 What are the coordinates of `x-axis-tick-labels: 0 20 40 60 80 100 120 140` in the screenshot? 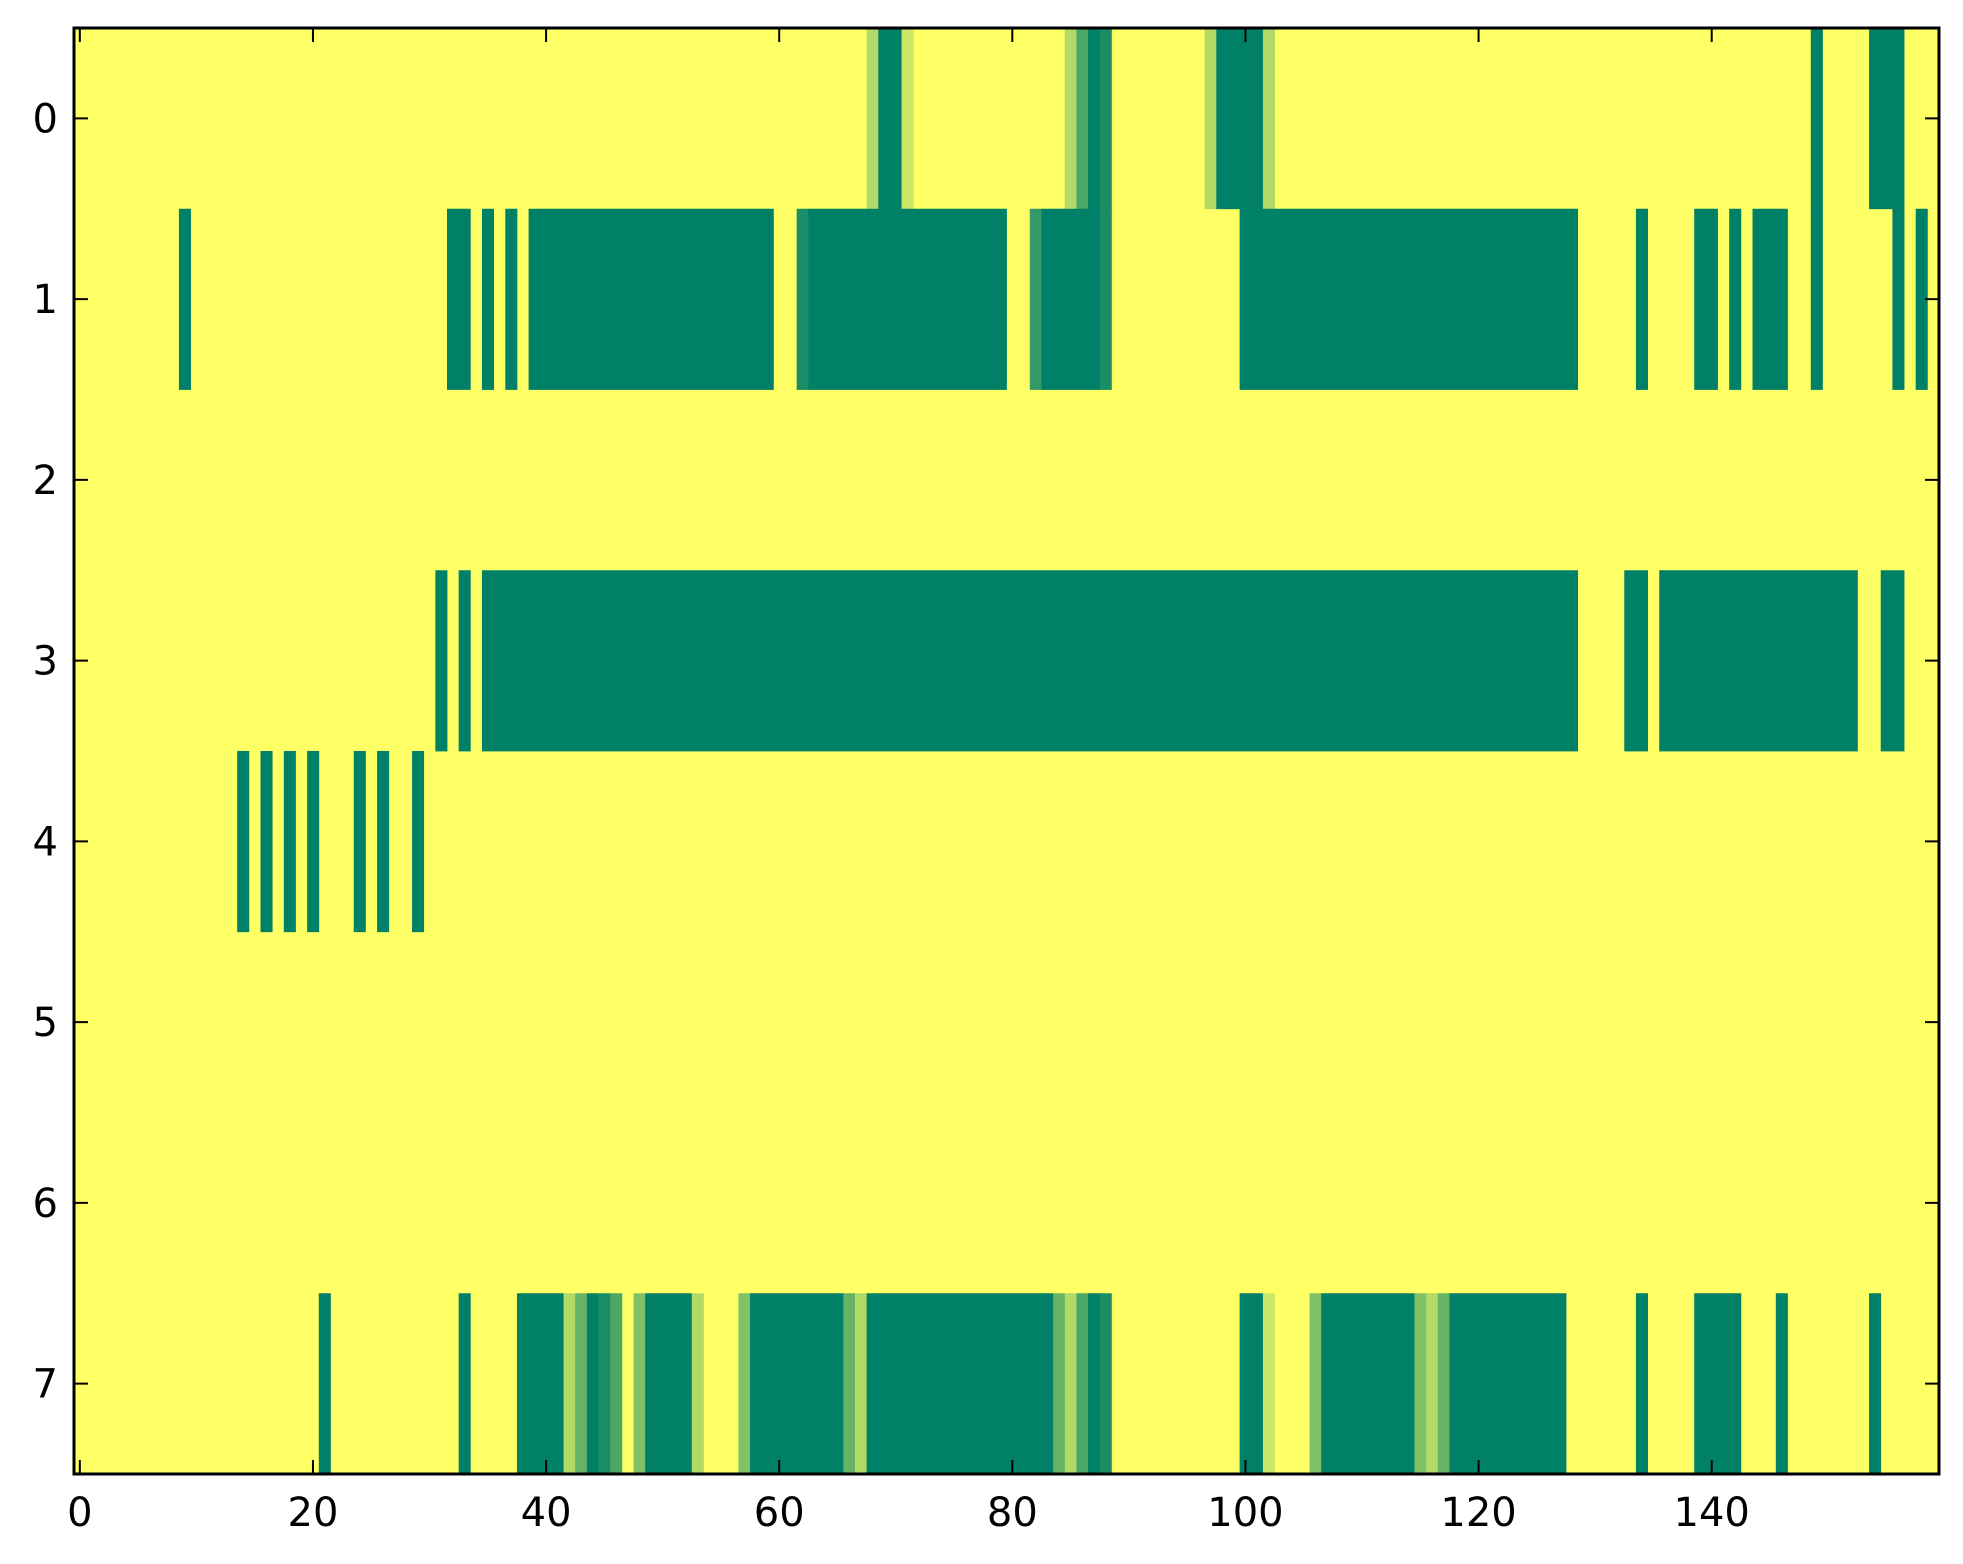 It's located at (908, 1513).